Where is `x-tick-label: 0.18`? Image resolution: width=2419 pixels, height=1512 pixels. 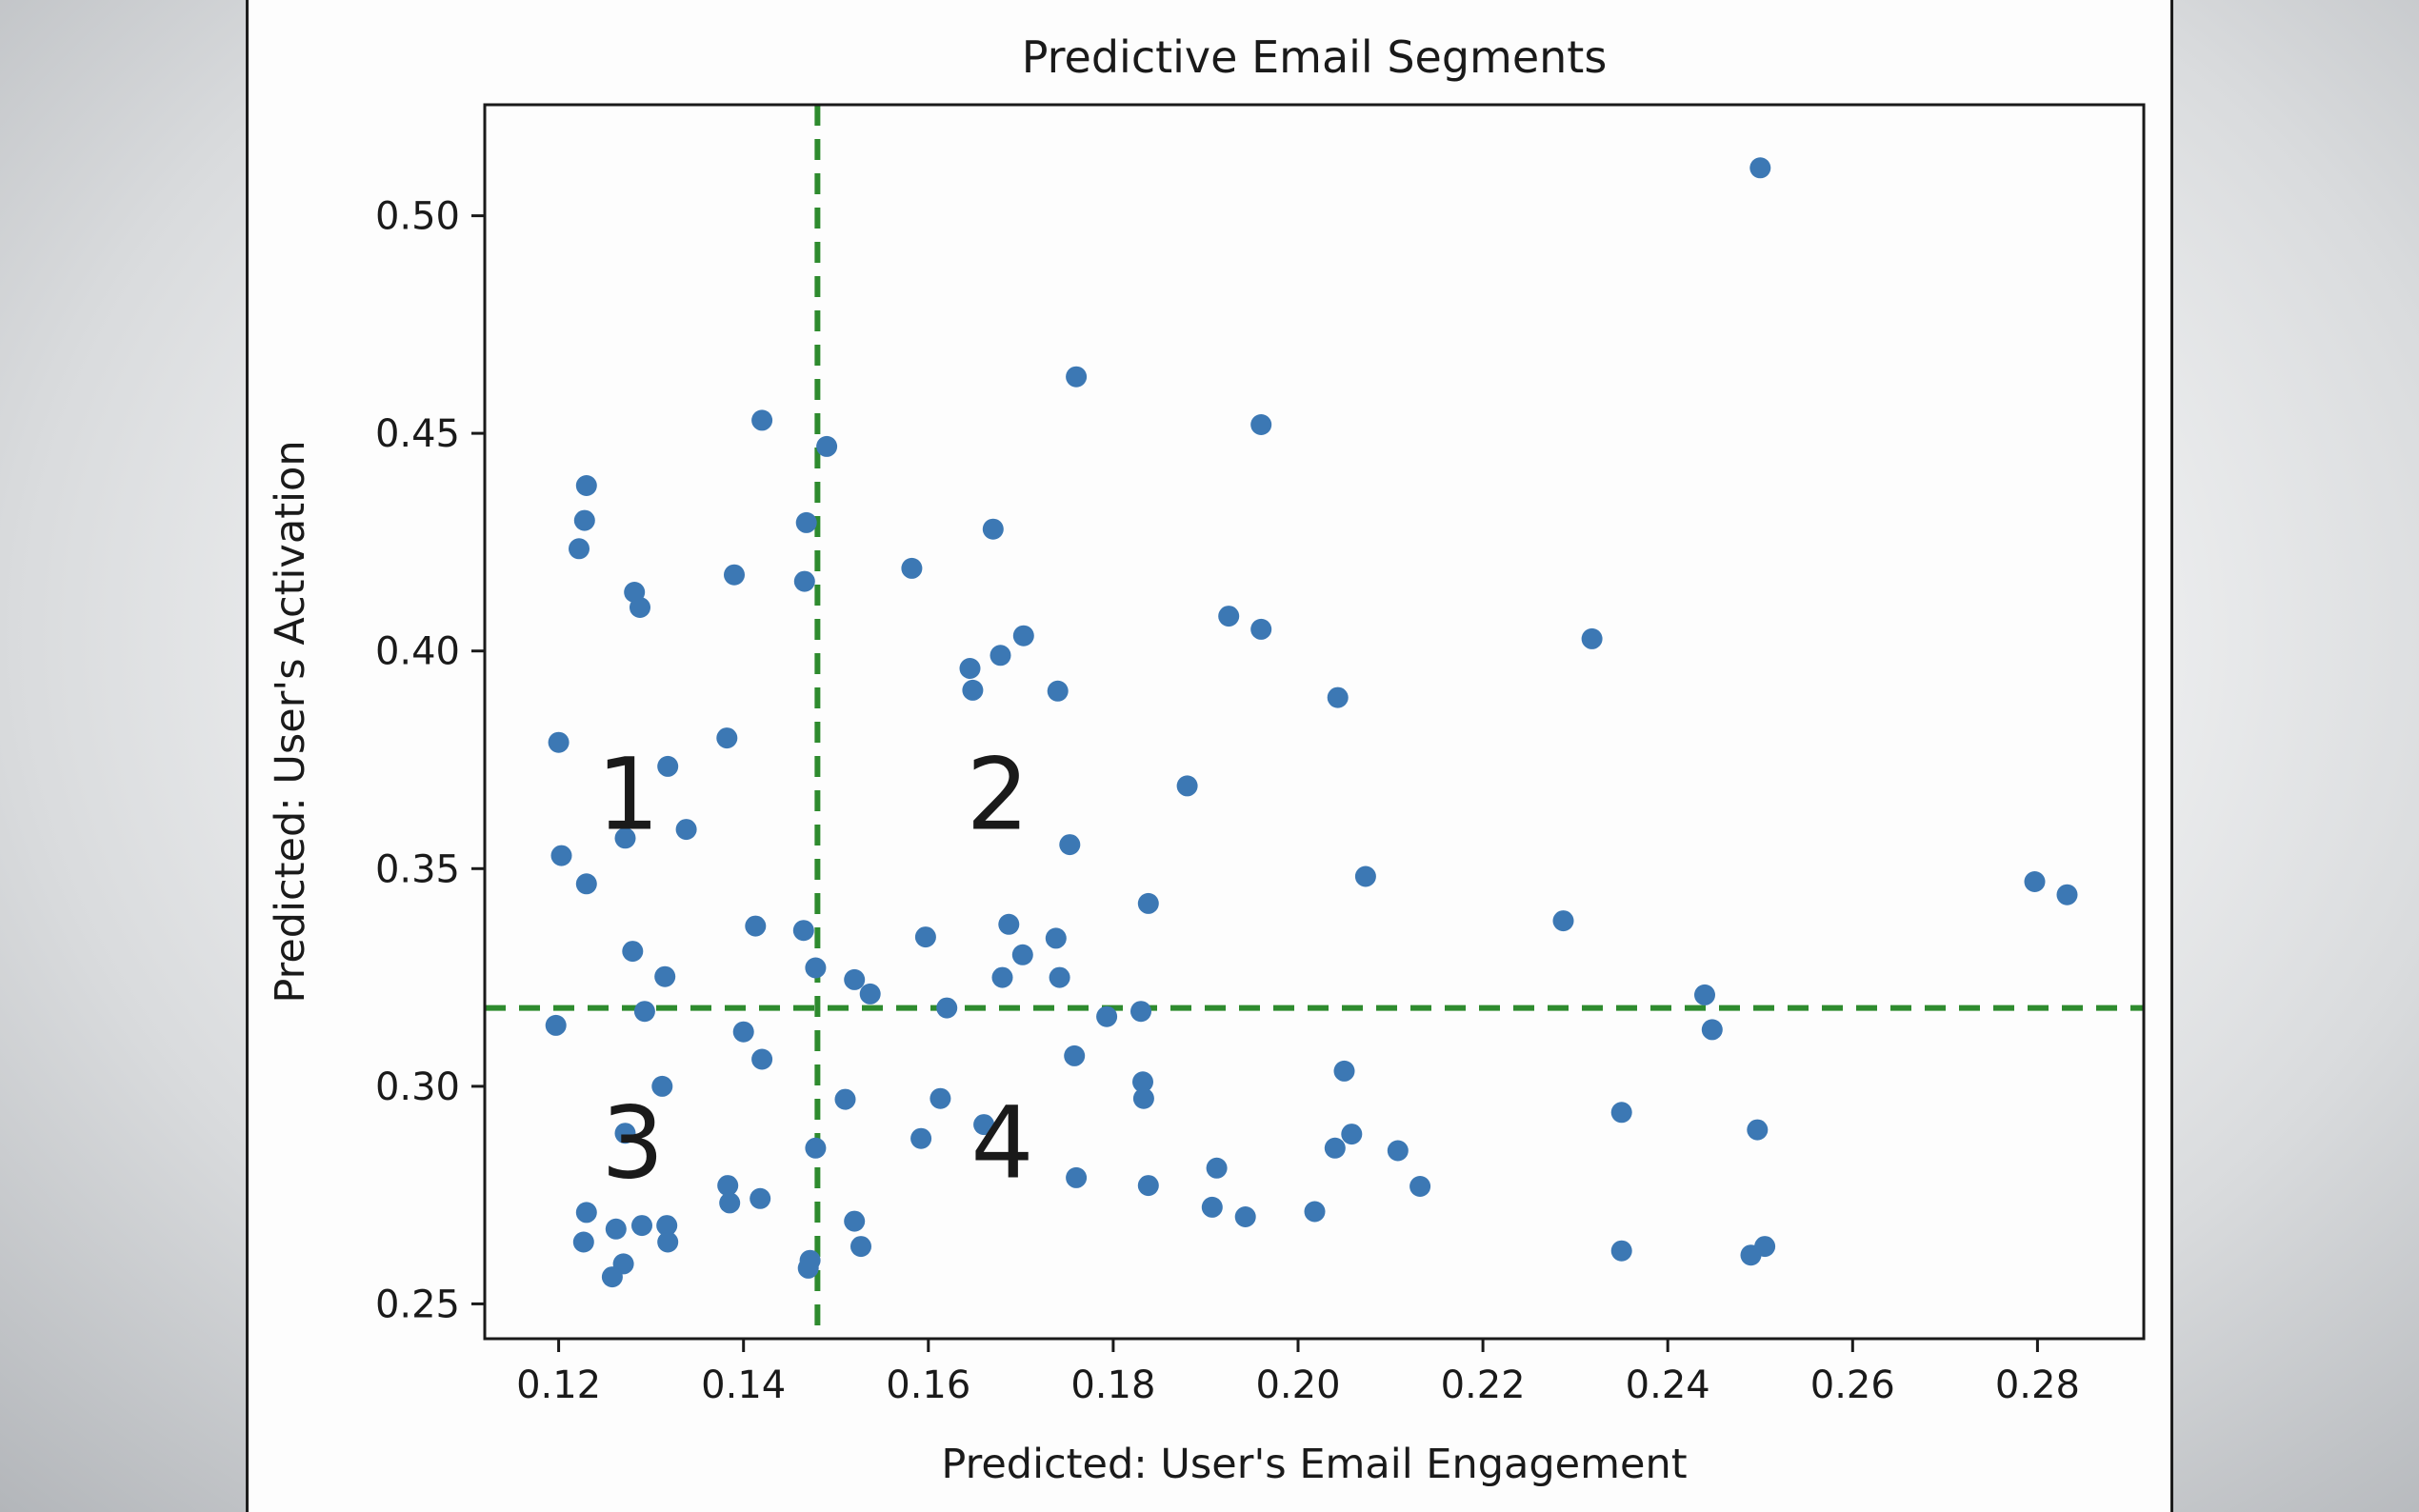 x-tick-label: 0.18 is located at coordinates (1112, 1385).